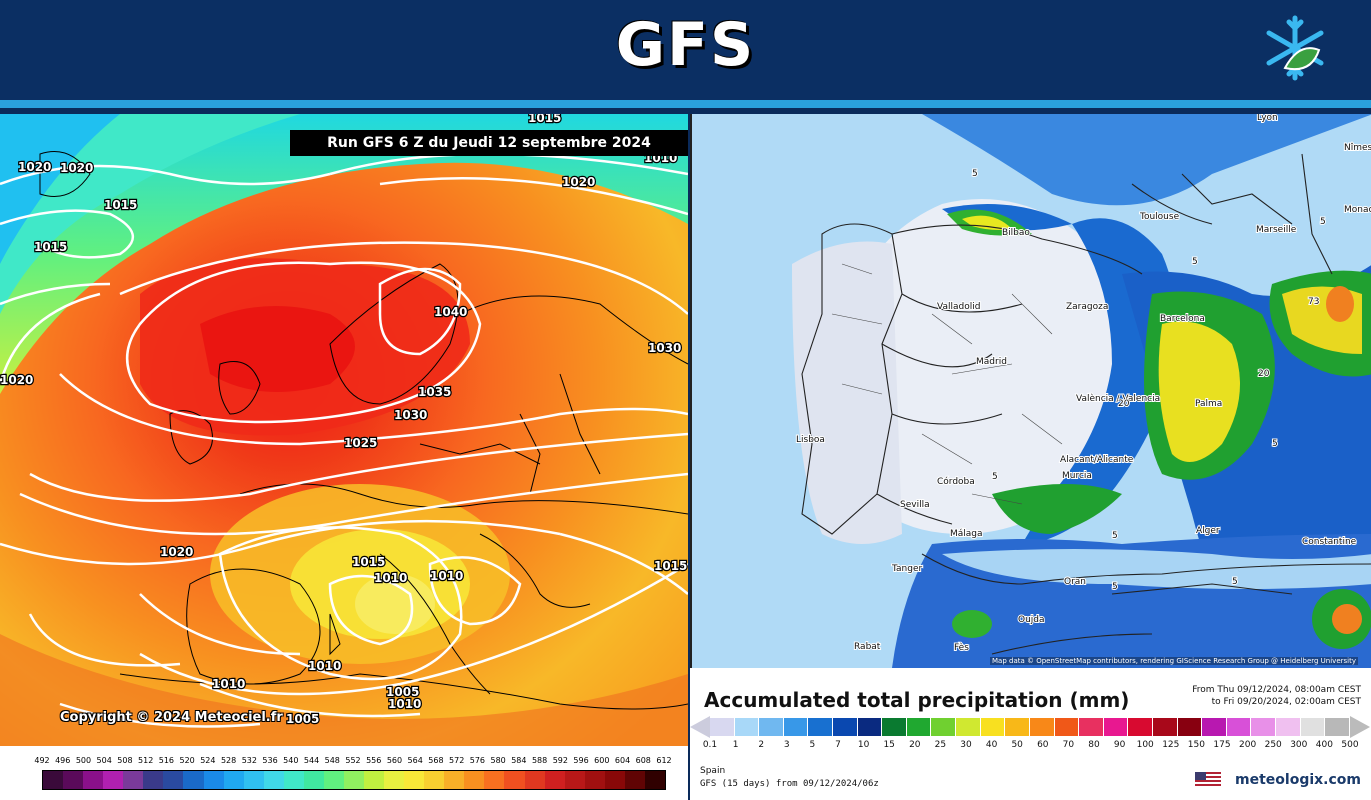  Describe the element at coordinates (208, 760) in the screenshot. I see `legend-label: 524` at that location.